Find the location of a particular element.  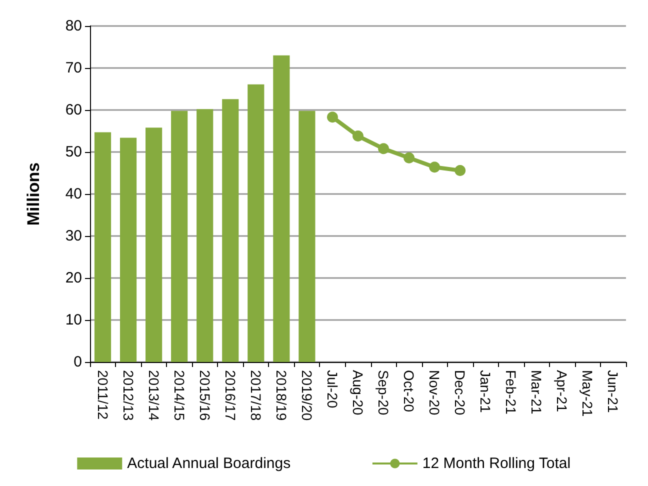

y-tick-label: 0 is located at coordinates (78, 362).